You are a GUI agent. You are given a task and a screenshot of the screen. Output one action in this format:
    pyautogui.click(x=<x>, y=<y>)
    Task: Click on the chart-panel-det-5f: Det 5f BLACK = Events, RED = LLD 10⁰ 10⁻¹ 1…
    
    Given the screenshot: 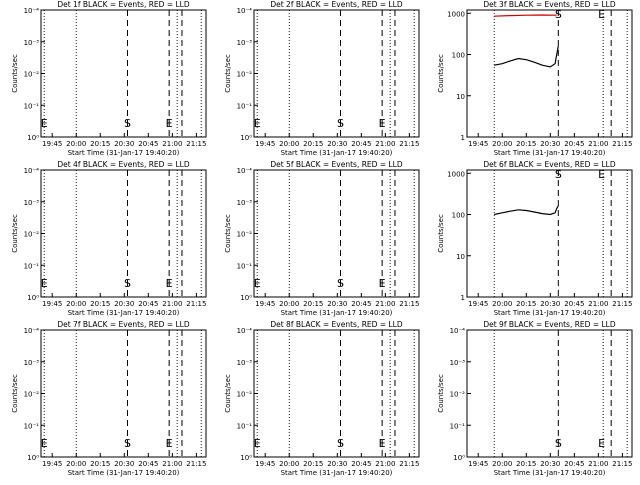 What is the action you would take?
    pyautogui.click(x=319, y=242)
    